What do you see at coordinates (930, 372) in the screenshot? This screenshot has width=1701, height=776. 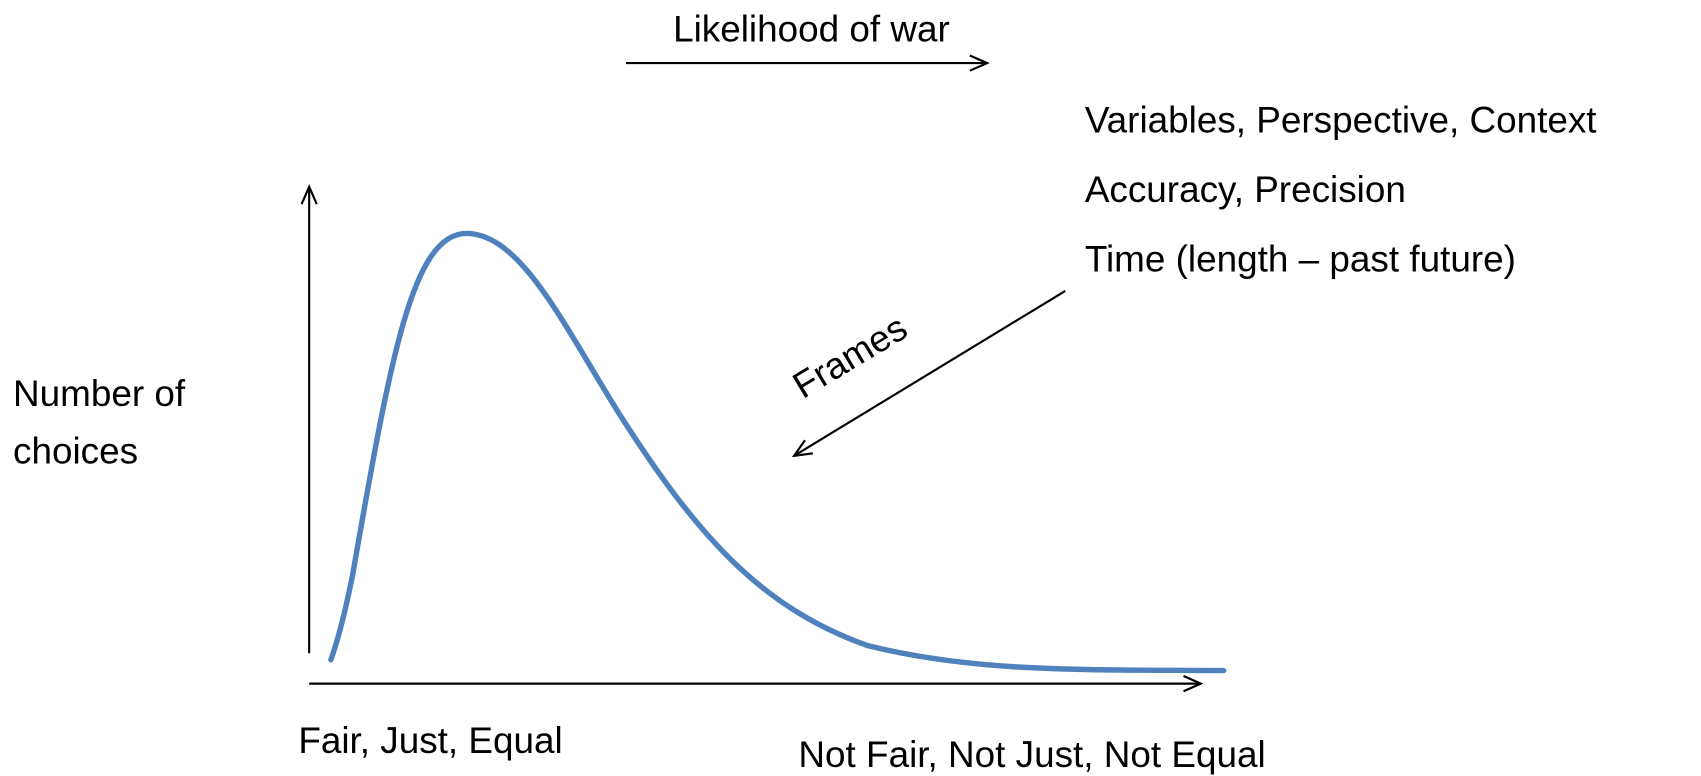 I see `frames-arrow` at bounding box center [930, 372].